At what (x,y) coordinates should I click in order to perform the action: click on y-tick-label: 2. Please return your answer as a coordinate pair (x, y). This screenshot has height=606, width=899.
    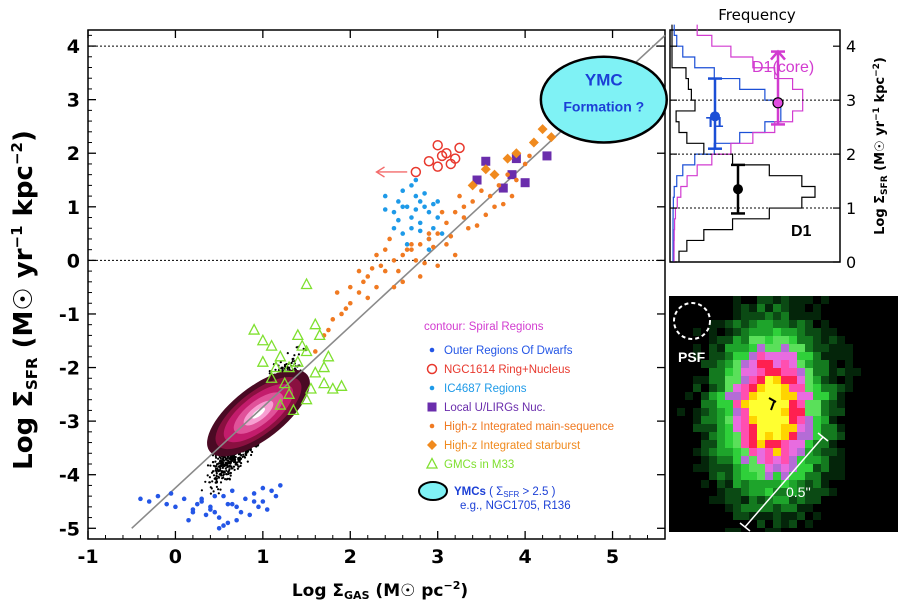
    Looking at the image, I should click on (73, 154).